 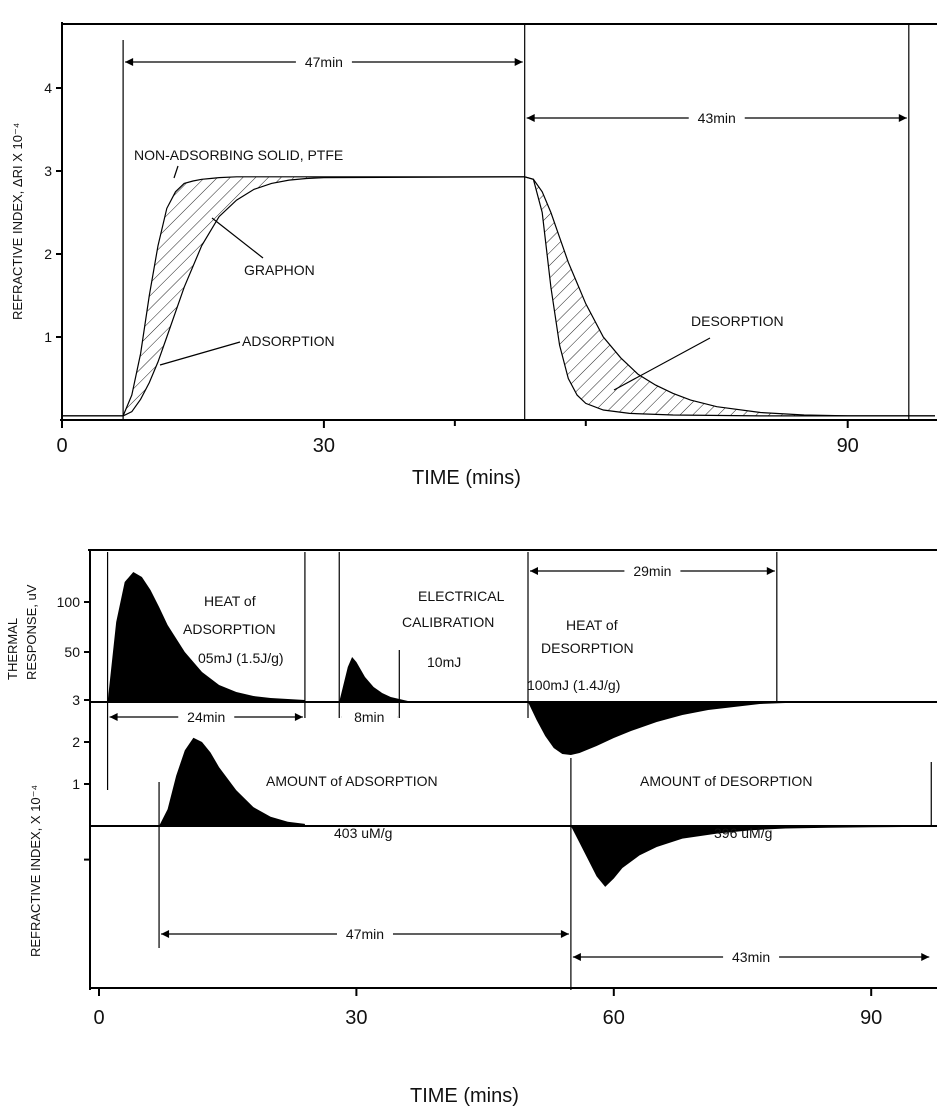 I want to click on annotation-heat-of-des-1: HEAT of, so click(x=592, y=625).